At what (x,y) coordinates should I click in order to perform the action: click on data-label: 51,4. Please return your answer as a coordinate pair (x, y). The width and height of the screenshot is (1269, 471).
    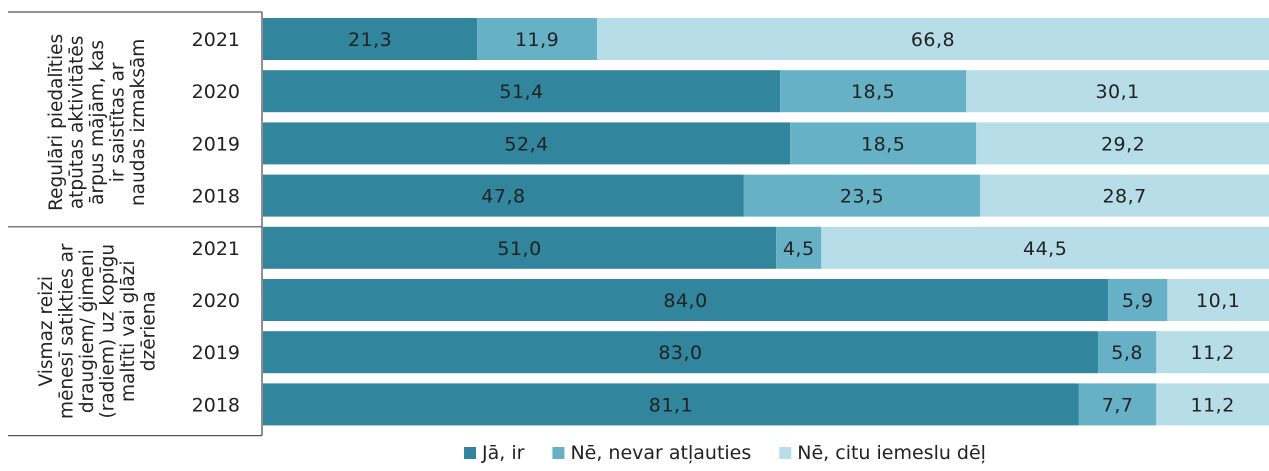
    Looking at the image, I should click on (521, 92).